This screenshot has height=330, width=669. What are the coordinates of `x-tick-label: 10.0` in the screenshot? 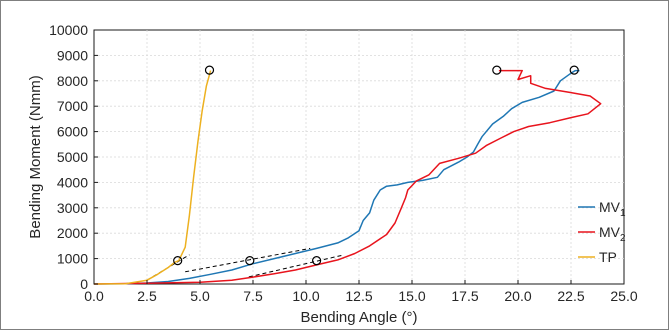 It's located at (305, 296).